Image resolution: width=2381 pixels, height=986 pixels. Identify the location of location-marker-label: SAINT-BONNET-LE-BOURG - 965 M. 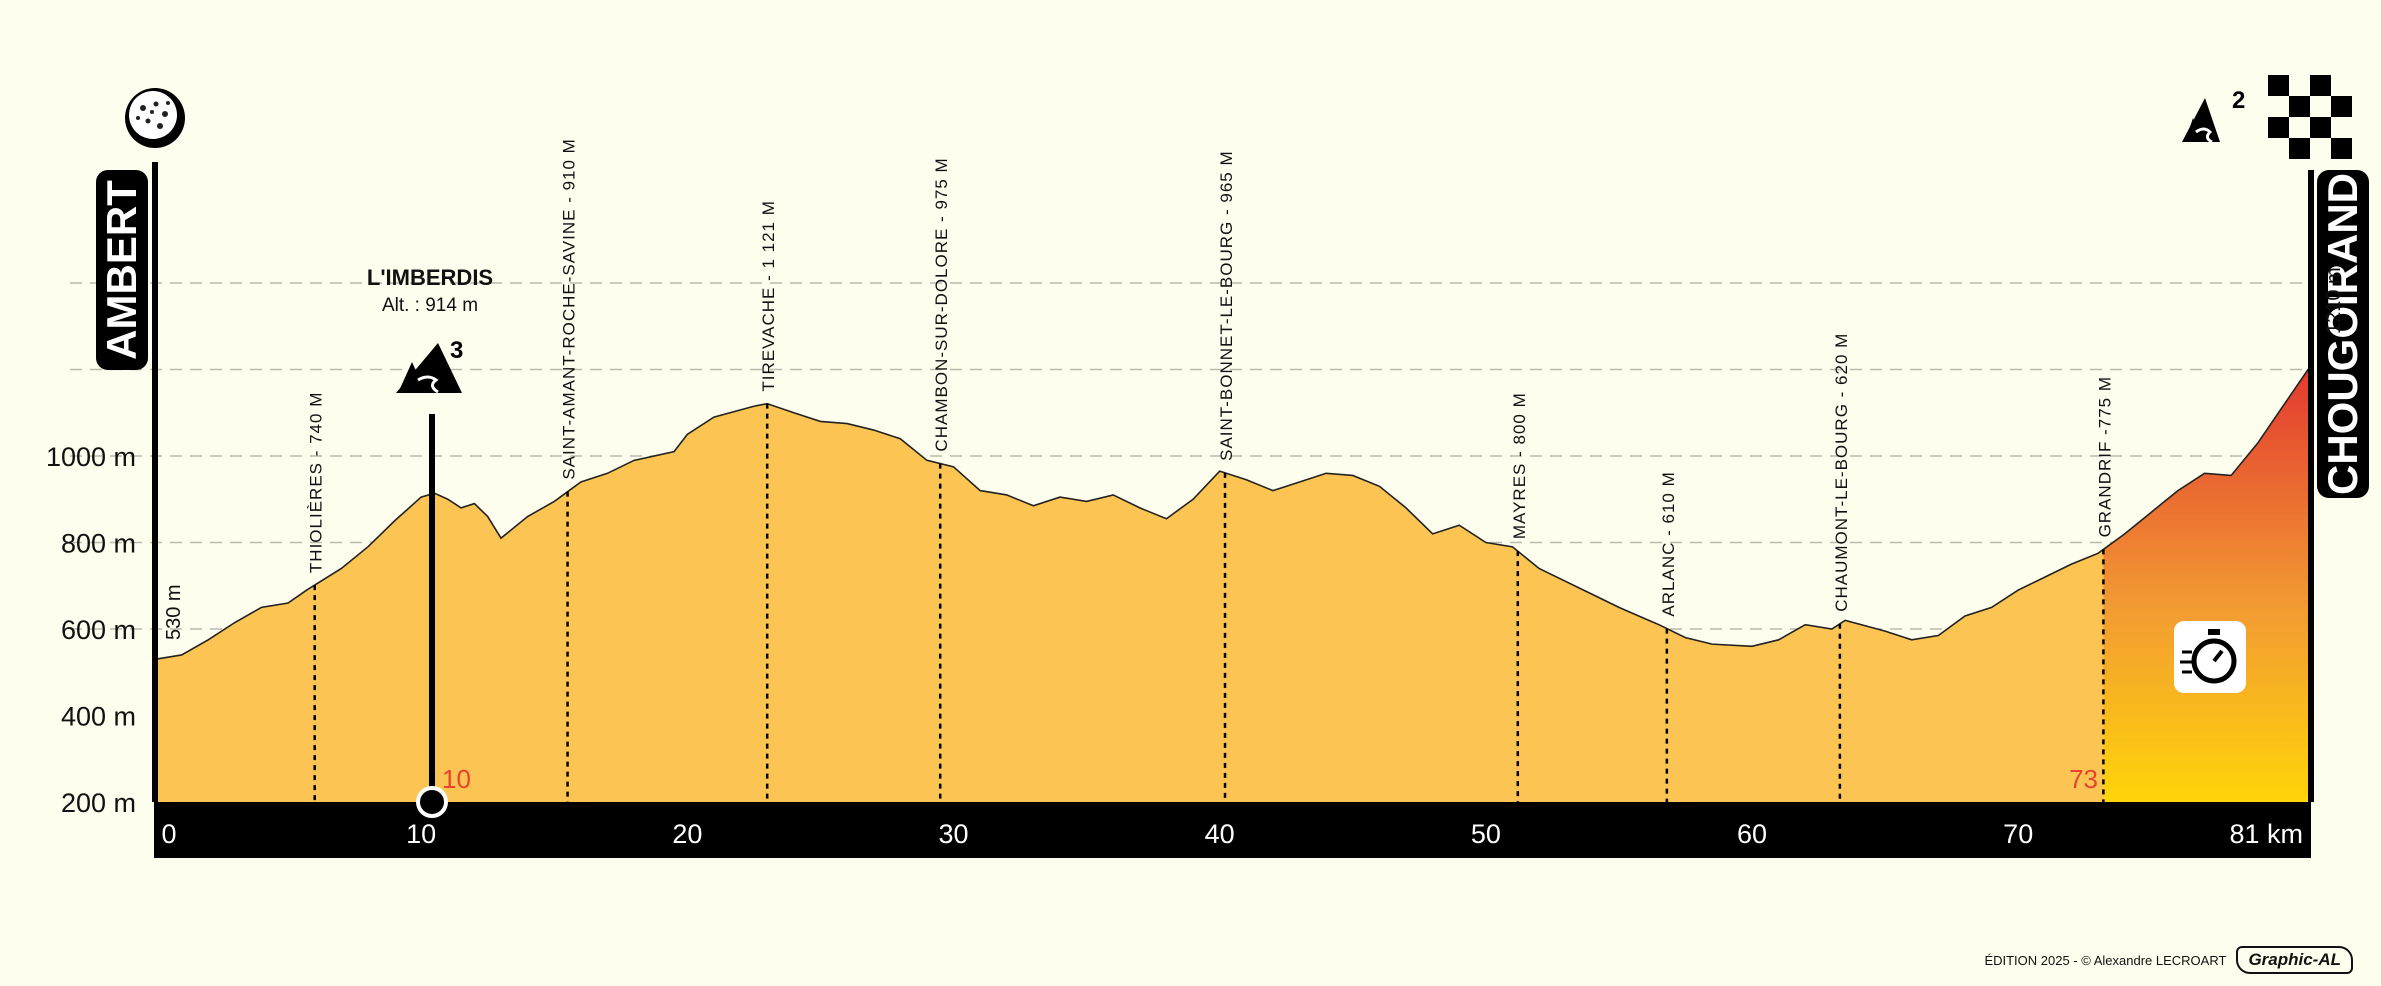
(1226, 305).